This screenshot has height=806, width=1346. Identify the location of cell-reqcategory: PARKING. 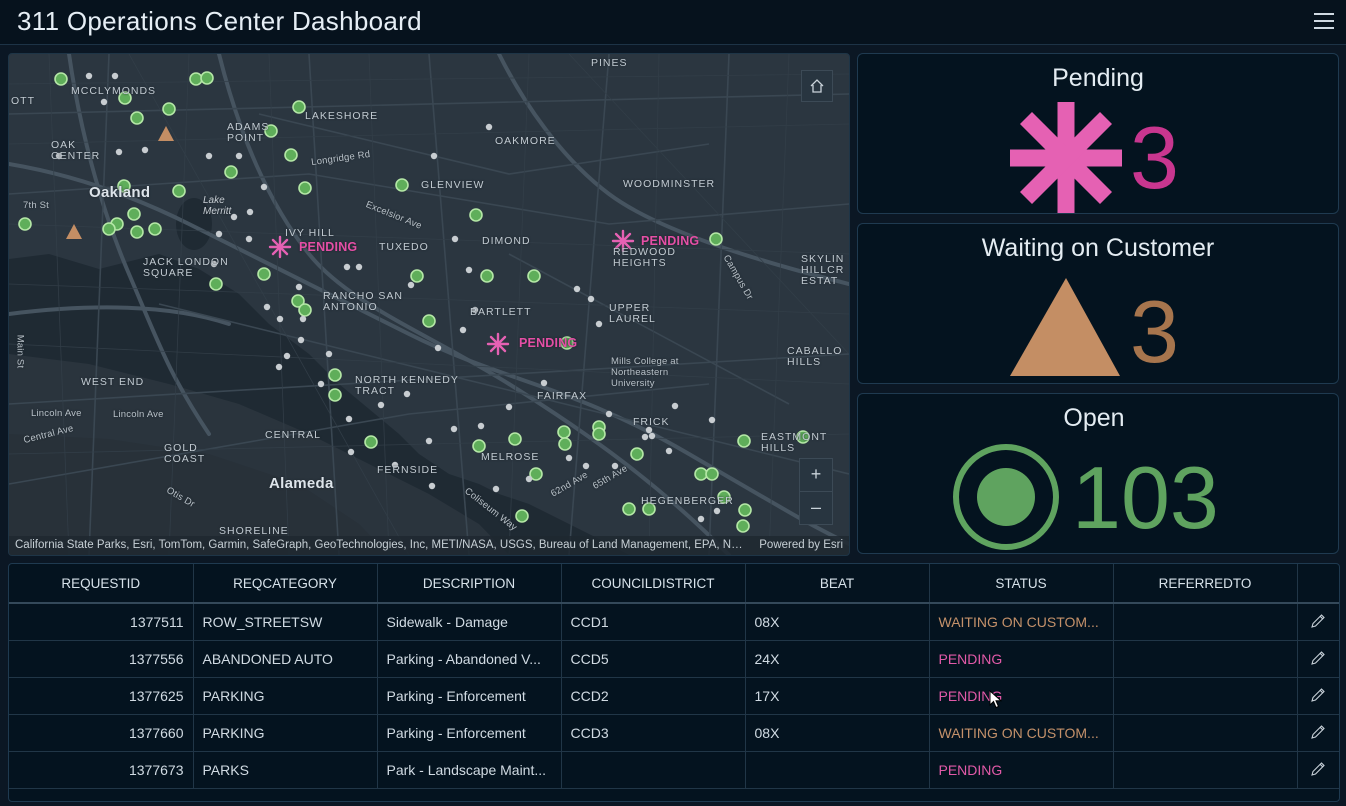
(285, 733).